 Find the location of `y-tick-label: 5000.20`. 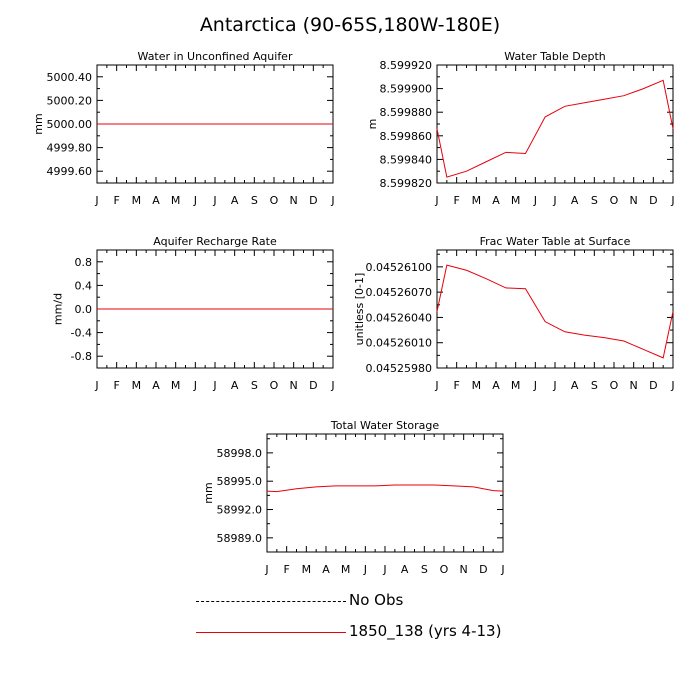

y-tick-label: 5000.20 is located at coordinates (70, 100).